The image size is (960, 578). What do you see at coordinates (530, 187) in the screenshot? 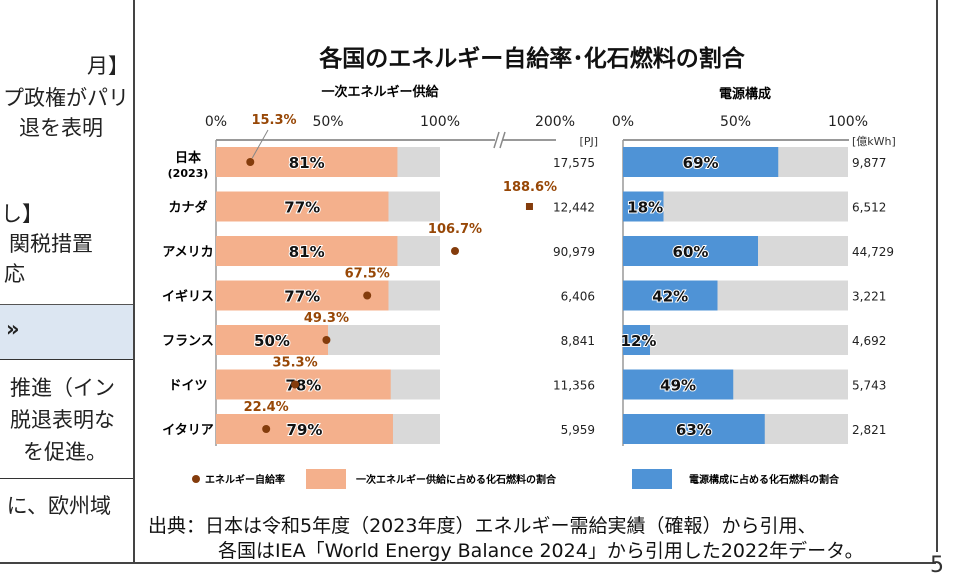
I see `self-sufficiency-label: 188.6%` at bounding box center [530, 187].